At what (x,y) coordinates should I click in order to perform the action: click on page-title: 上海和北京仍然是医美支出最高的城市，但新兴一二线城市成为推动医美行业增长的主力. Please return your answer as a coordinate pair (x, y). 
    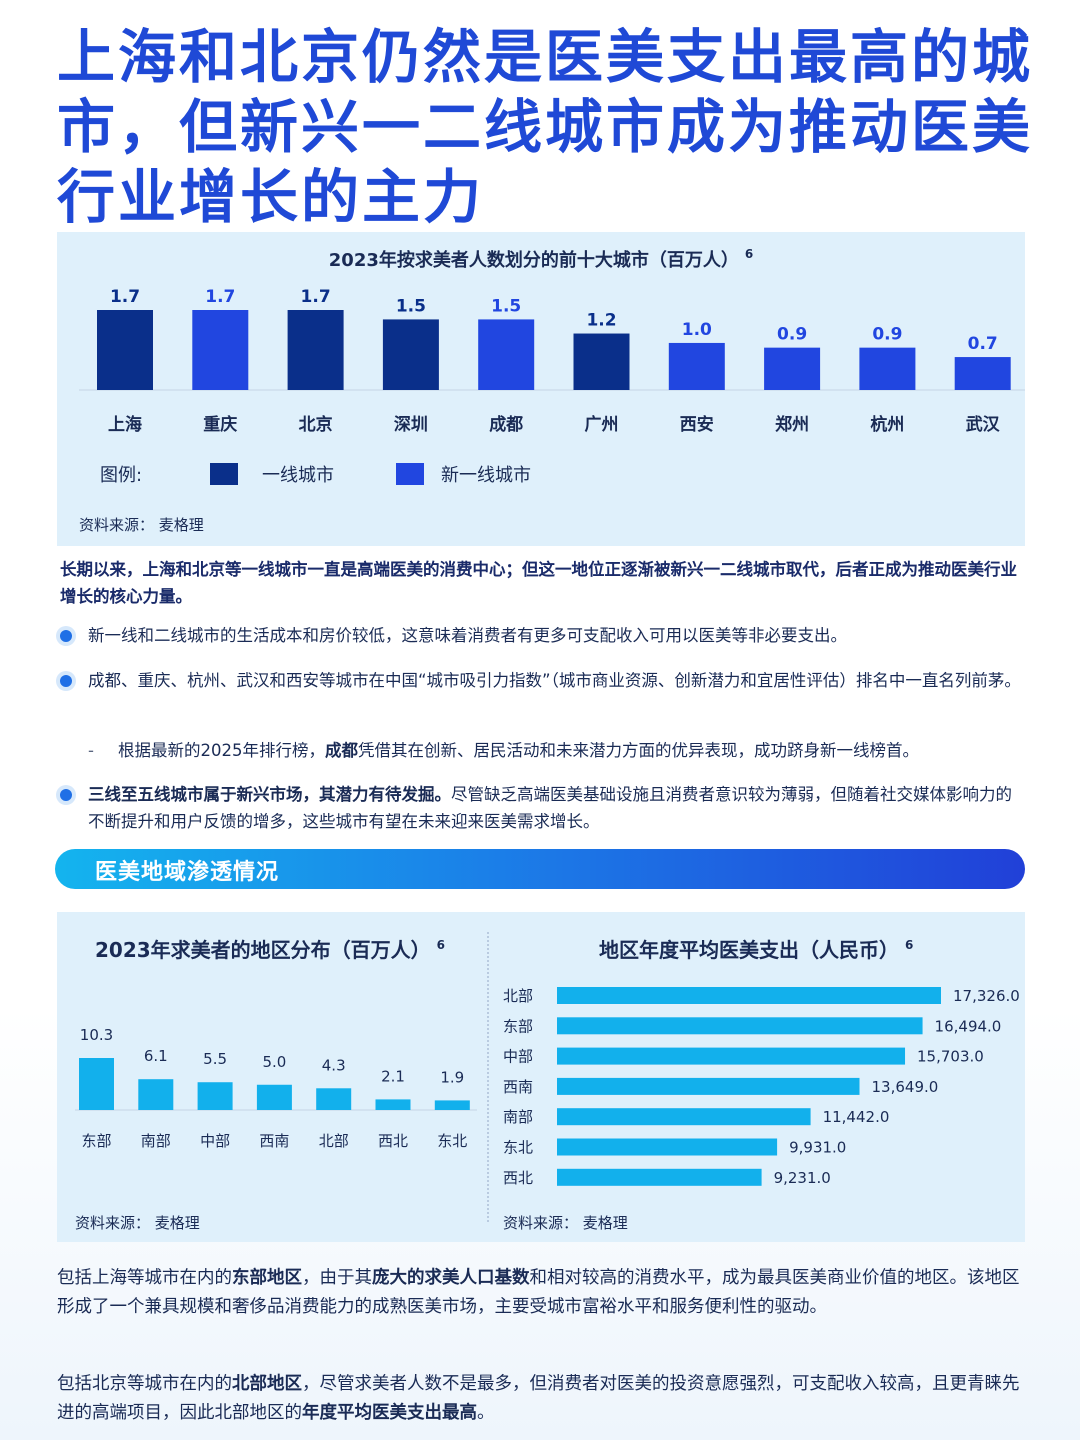
    Looking at the image, I should click on (545, 127).